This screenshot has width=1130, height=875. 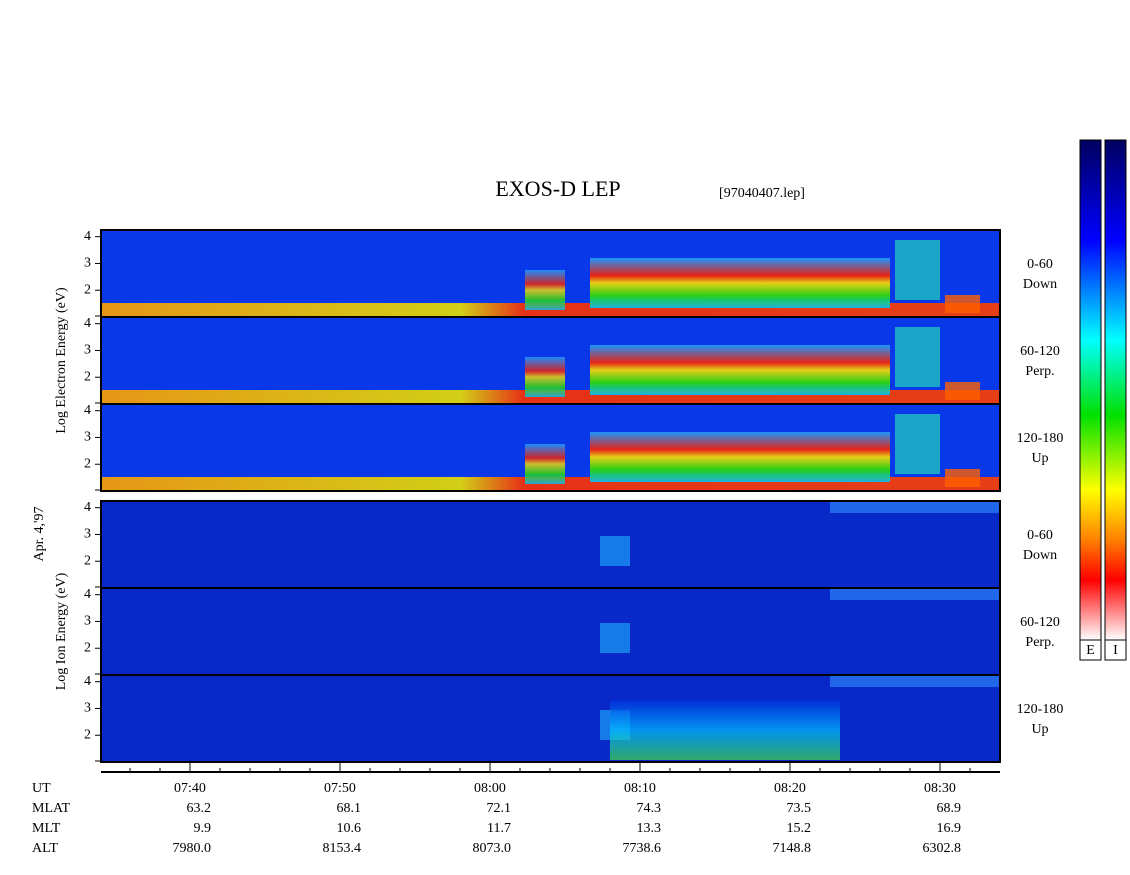 I want to click on ephemeris-value: 16.9, so click(x=949, y=828).